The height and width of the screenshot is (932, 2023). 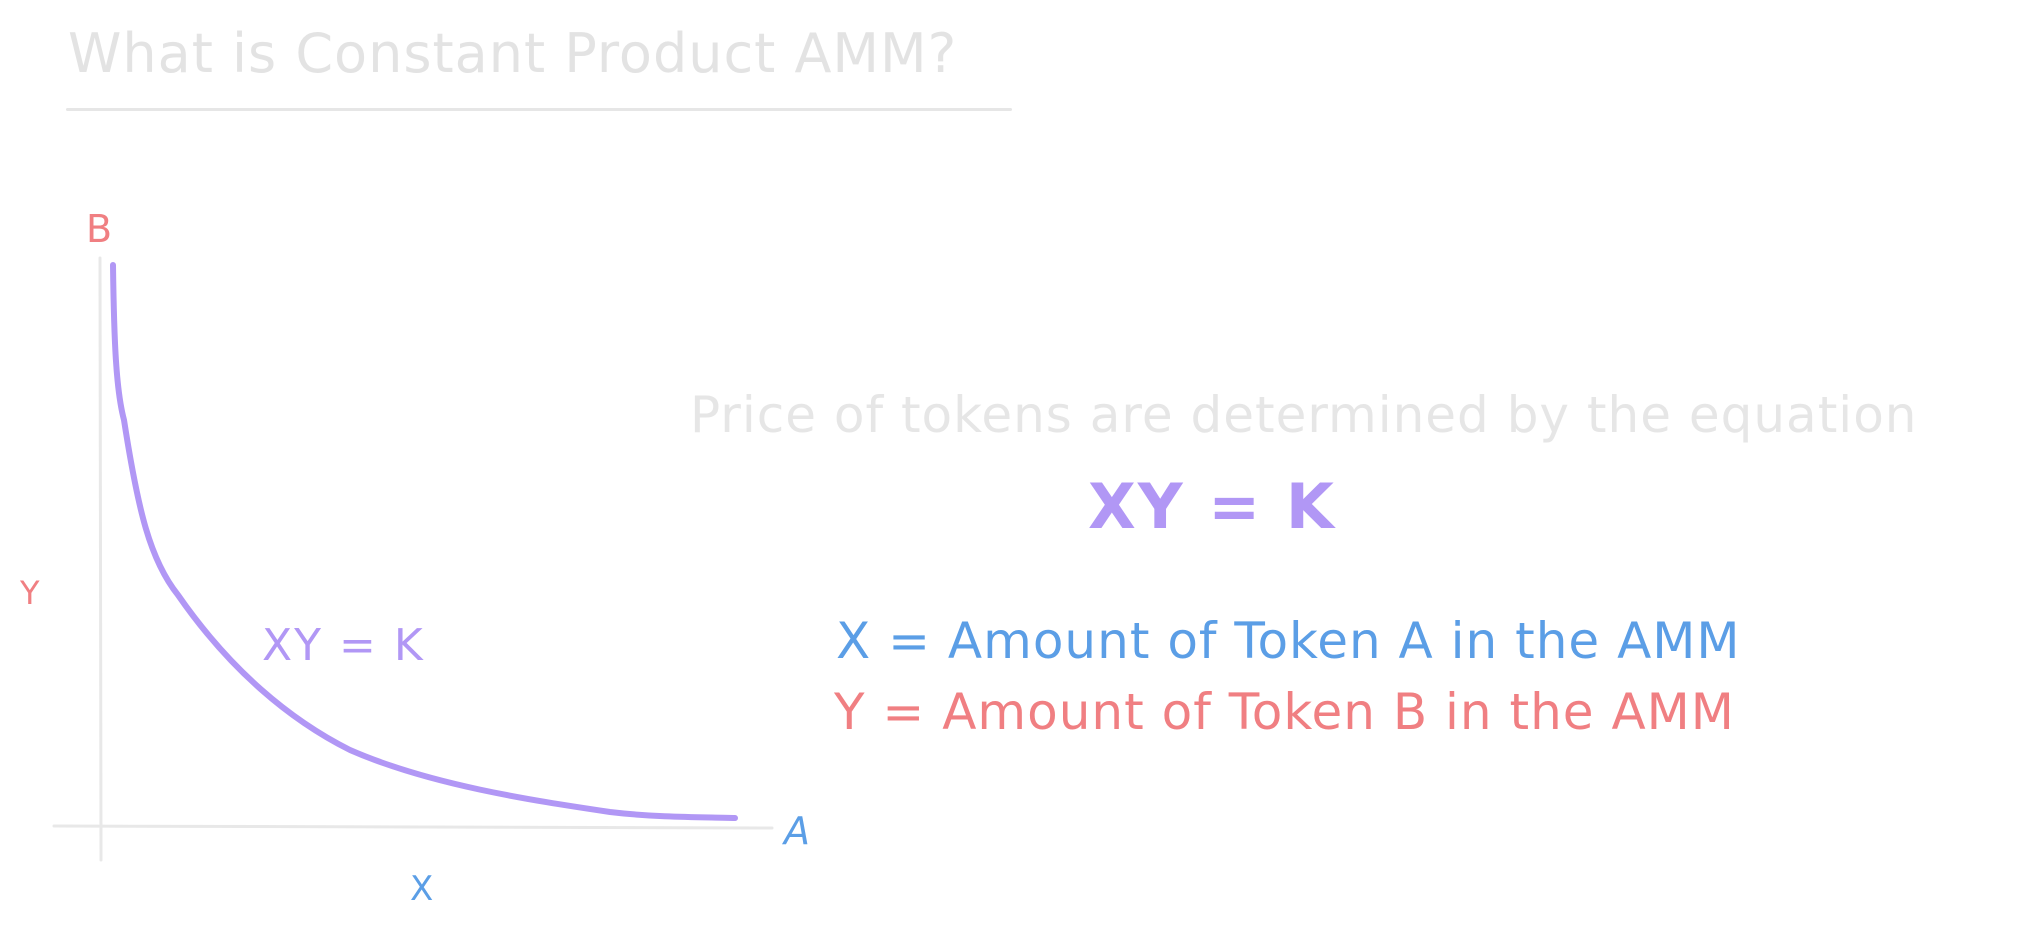 What do you see at coordinates (100, 559) in the screenshot?
I see `y-axis-line` at bounding box center [100, 559].